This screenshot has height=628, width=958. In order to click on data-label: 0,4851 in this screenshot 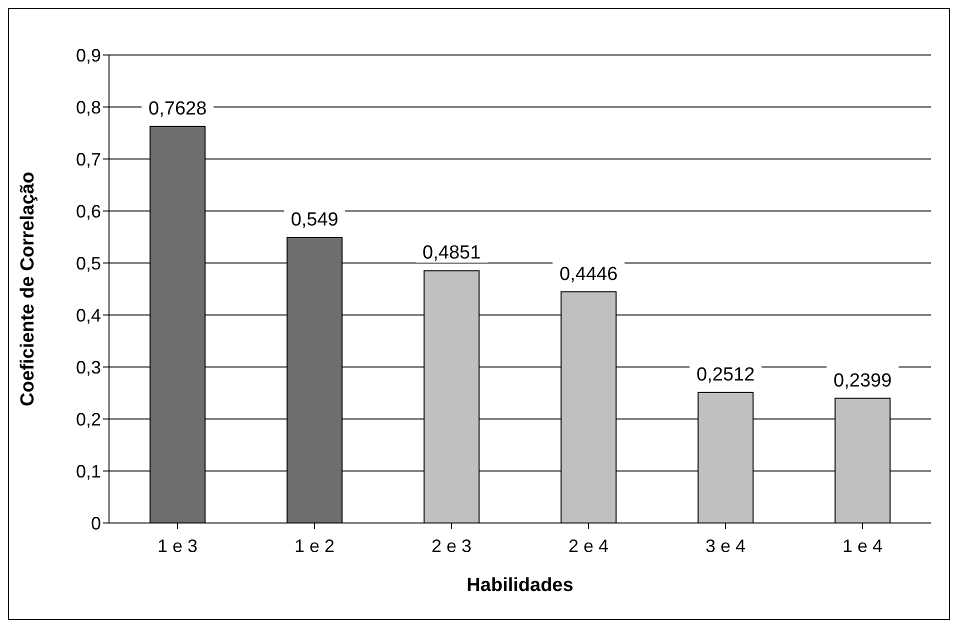, I will do `click(451, 253)`.